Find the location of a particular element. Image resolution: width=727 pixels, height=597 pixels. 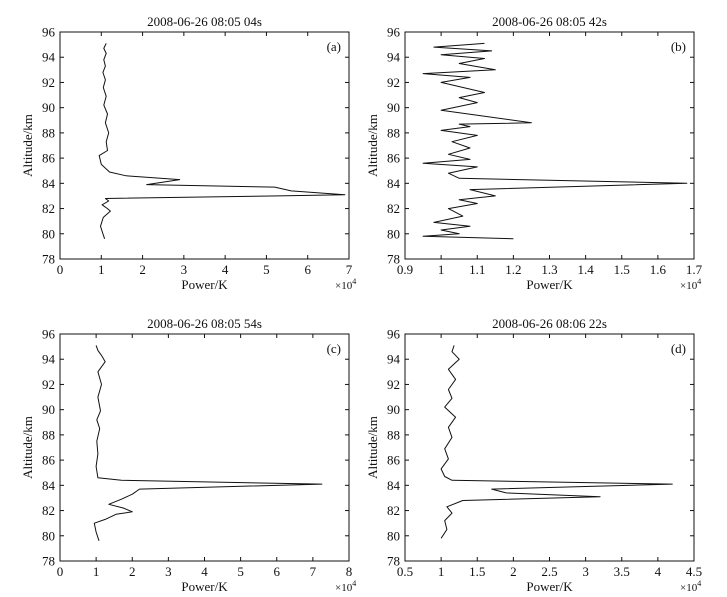

panel-label: (a) is located at coordinates (334, 46).